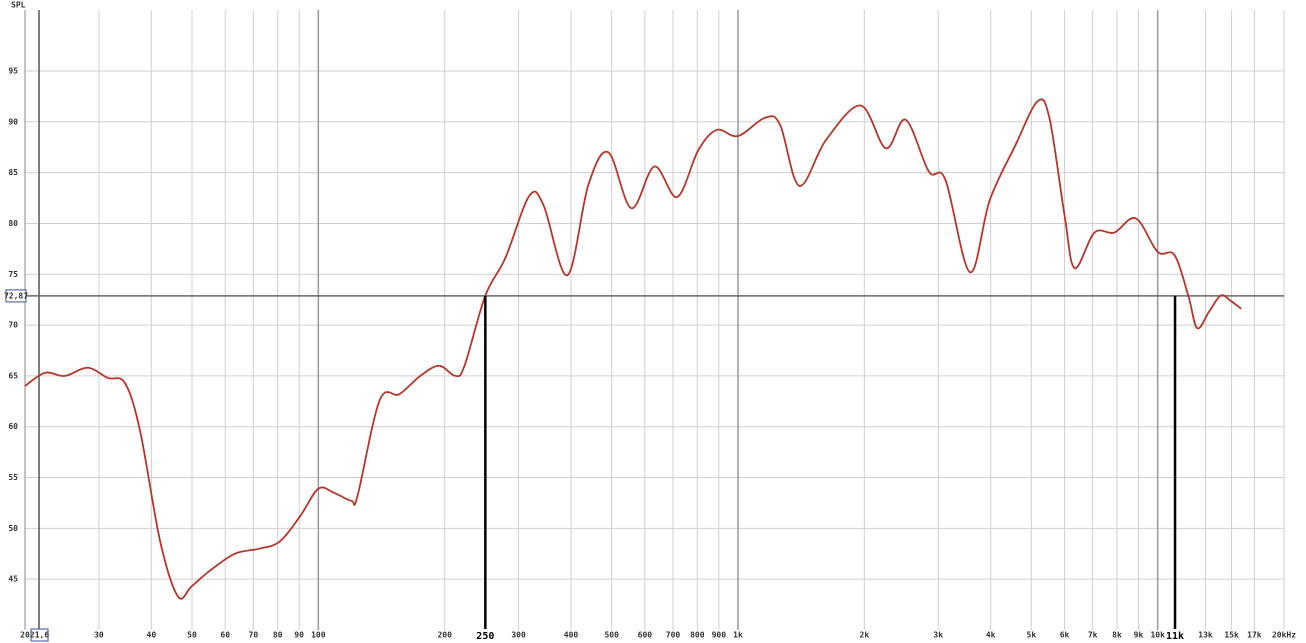 This screenshot has height=643, width=1306. Describe the element at coordinates (738, 635) in the screenshot. I see `x-tick-label: 1k` at that location.